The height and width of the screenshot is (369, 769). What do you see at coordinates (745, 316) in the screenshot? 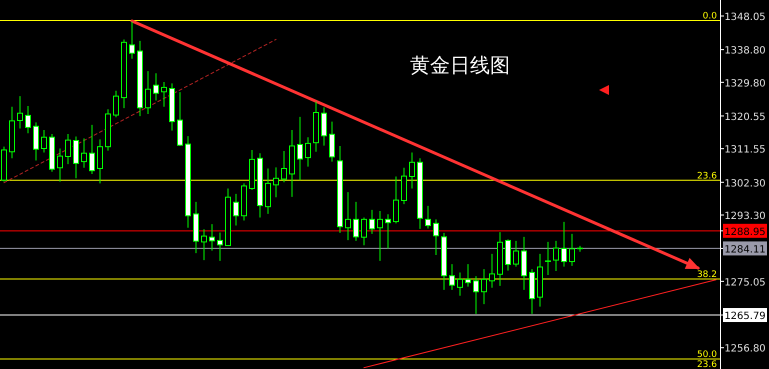
I see `y-tick-label: 1265.79` at bounding box center [745, 316].